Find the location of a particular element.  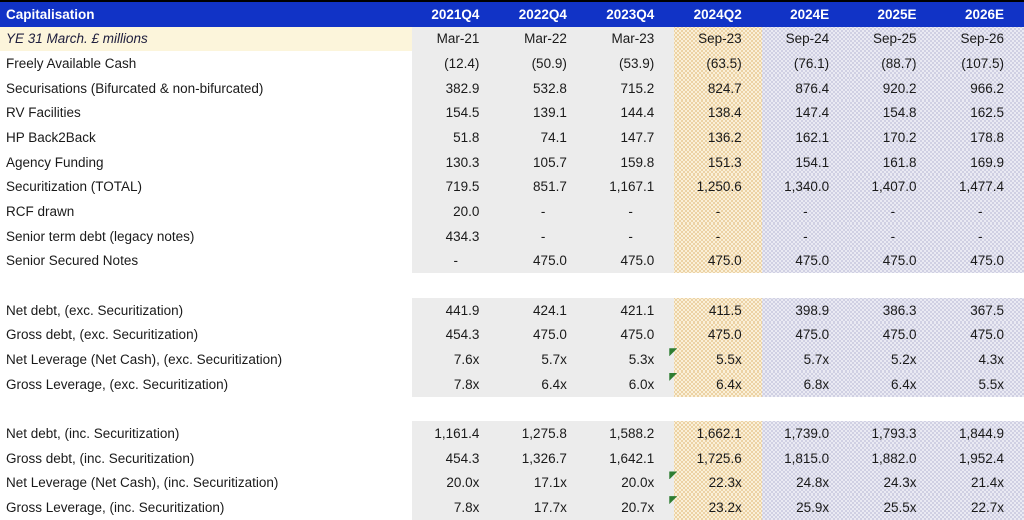

data-cell: 367.5 is located at coordinates (980, 310).